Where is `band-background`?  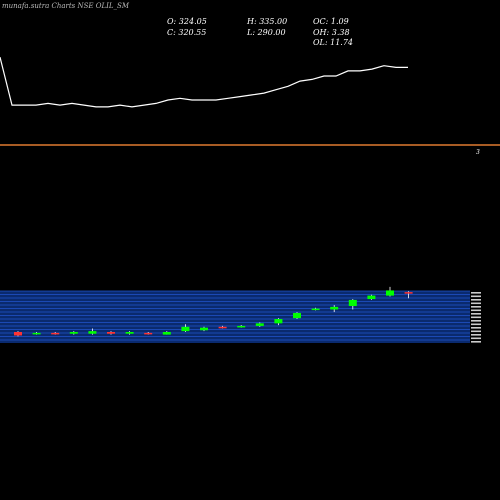 band-background is located at coordinates (235, 317).